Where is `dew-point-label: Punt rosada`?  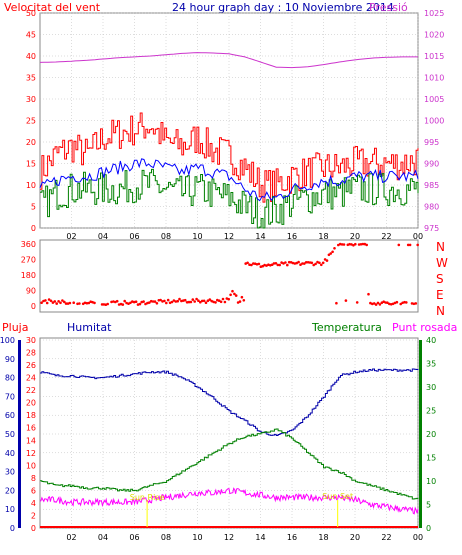 dew-point-label: Punt rosada is located at coordinates (424, 327).